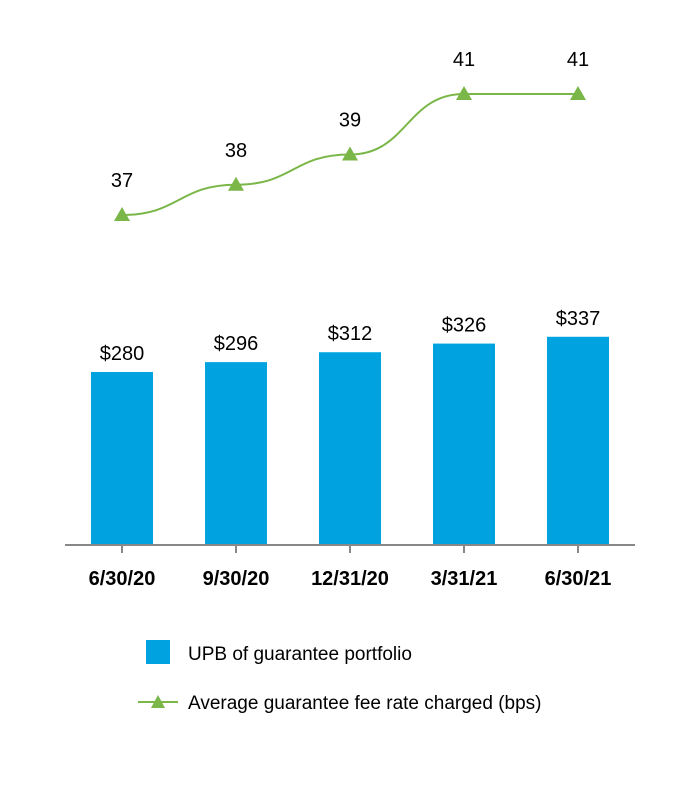  I want to click on x-tick-label-5: 6/30/21, so click(578, 579).